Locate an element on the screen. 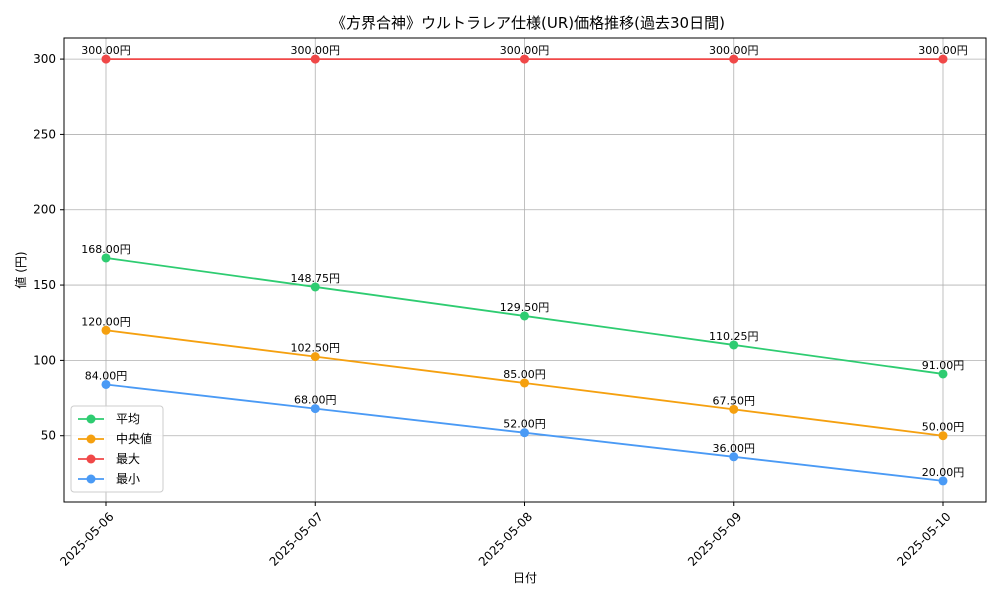 This screenshot has width=1000, height=600. y-tick-label: 250 is located at coordinates (44, 134).